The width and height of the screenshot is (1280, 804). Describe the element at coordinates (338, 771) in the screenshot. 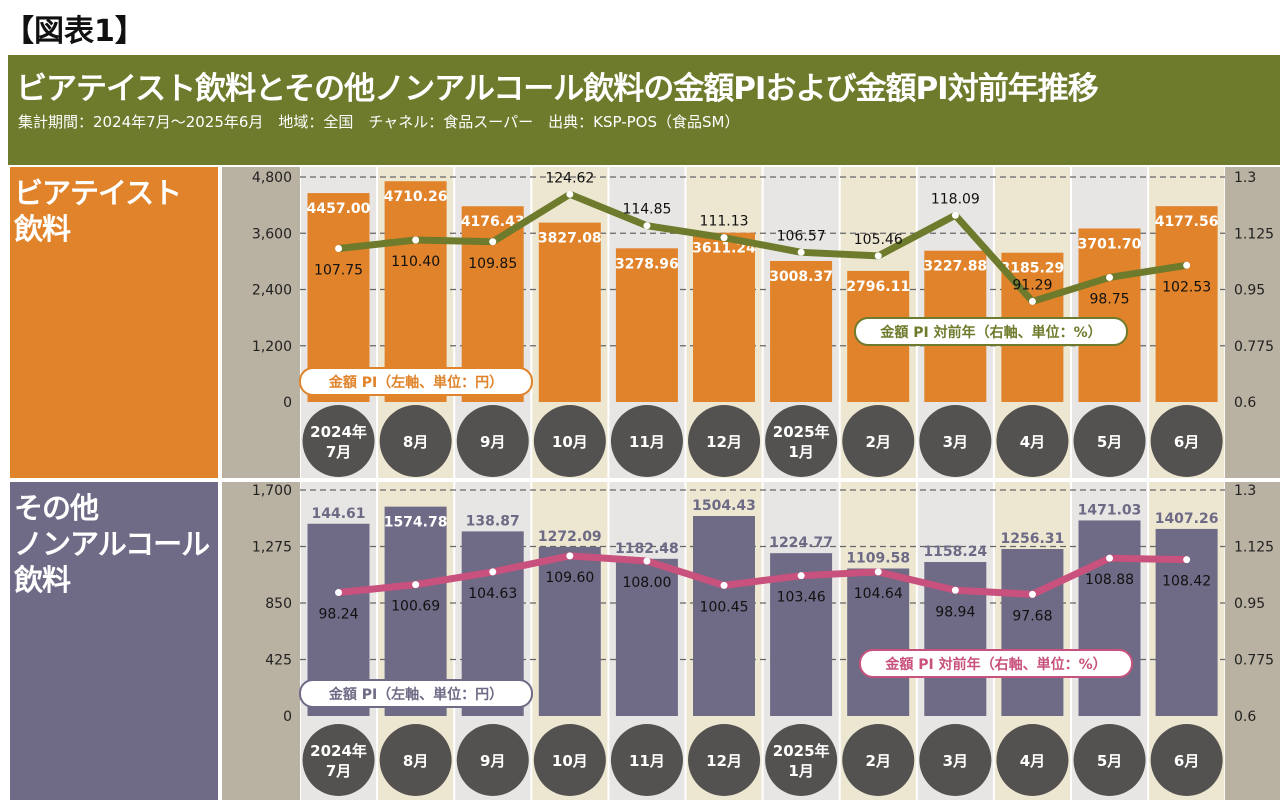

I see `month-label: 7月` at that location.